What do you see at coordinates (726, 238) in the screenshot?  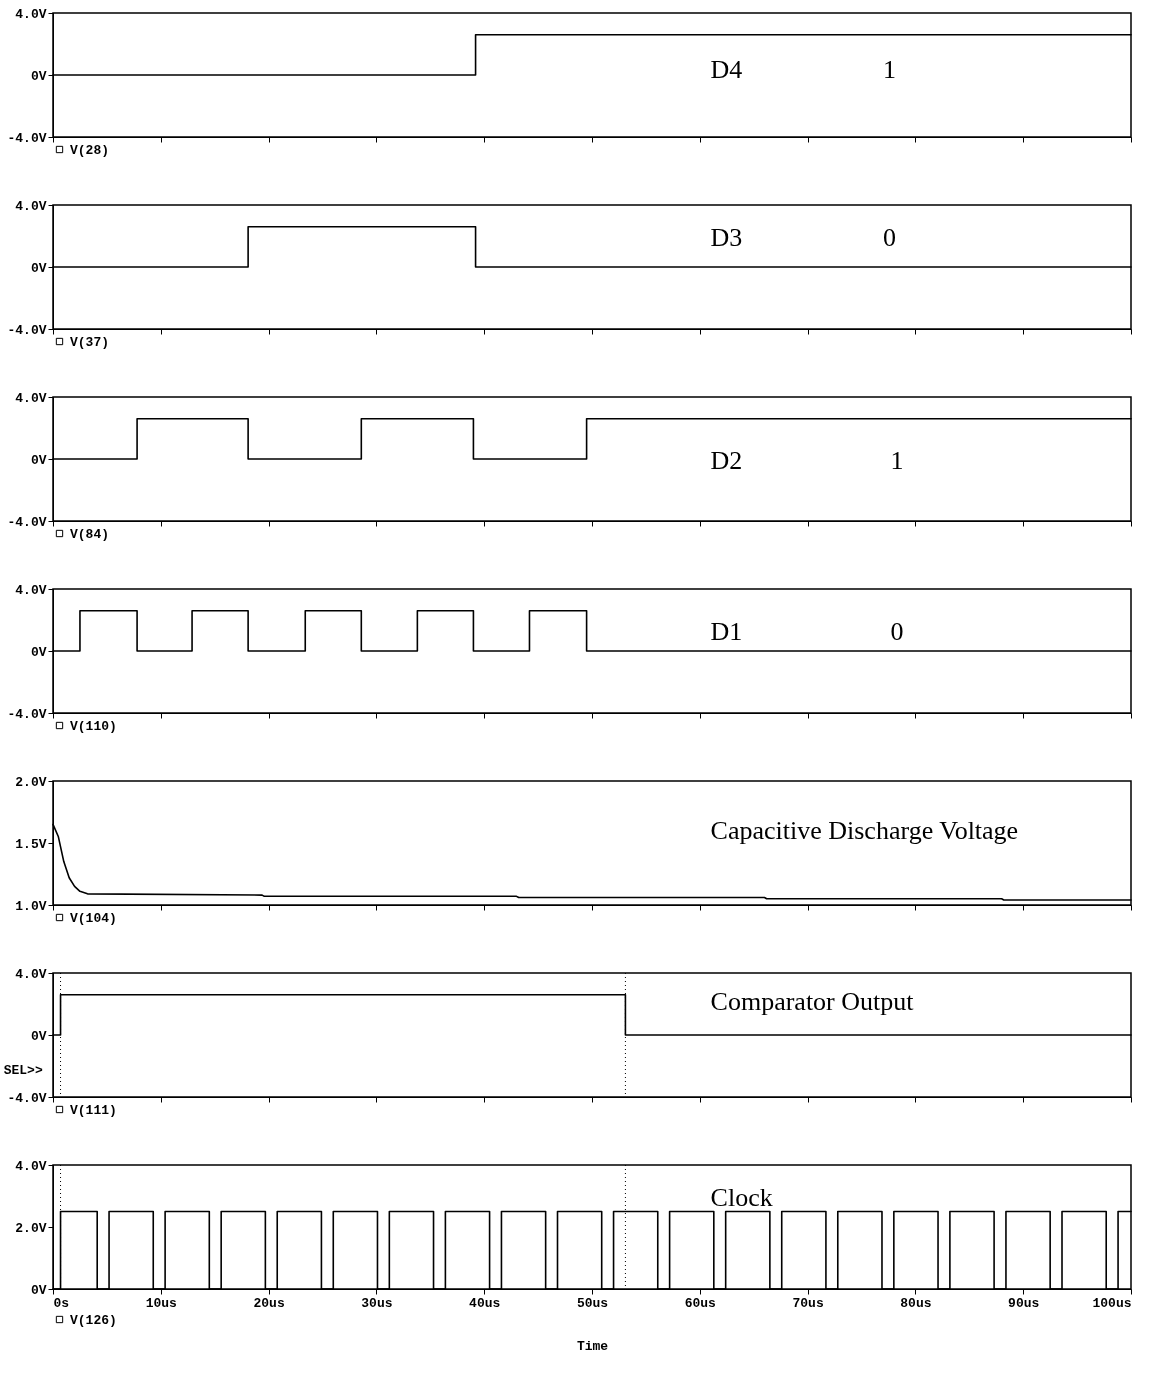 I see `annotation: D3` at bounding box center [726, 238].